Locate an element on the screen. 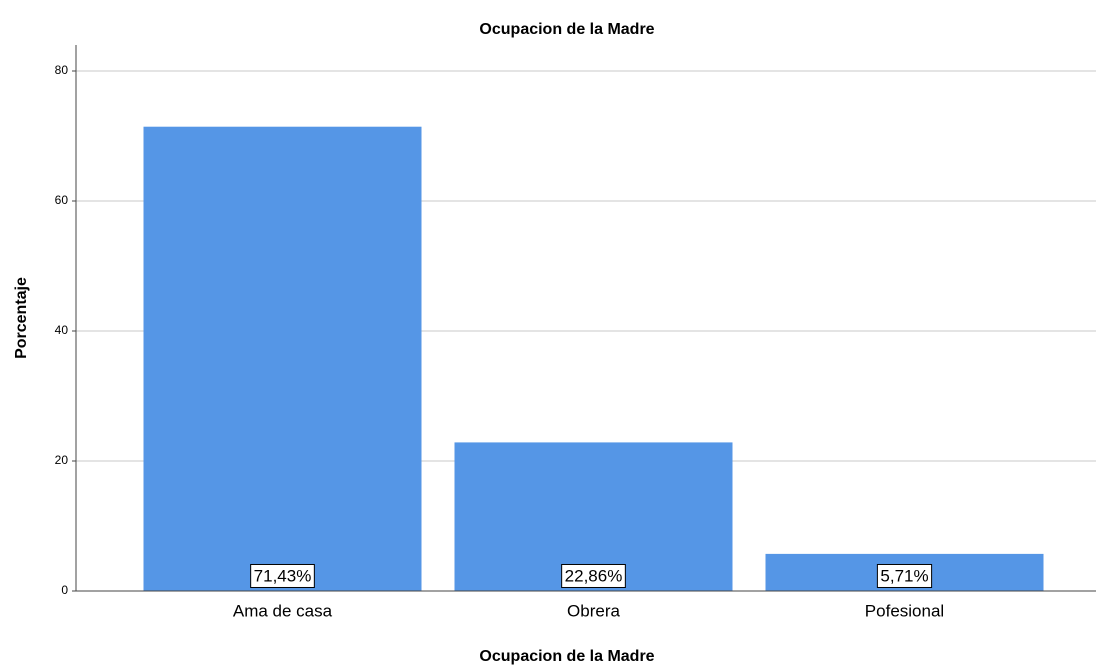  y-axis-label: Porcentaje is located at coordinates (21, 318).